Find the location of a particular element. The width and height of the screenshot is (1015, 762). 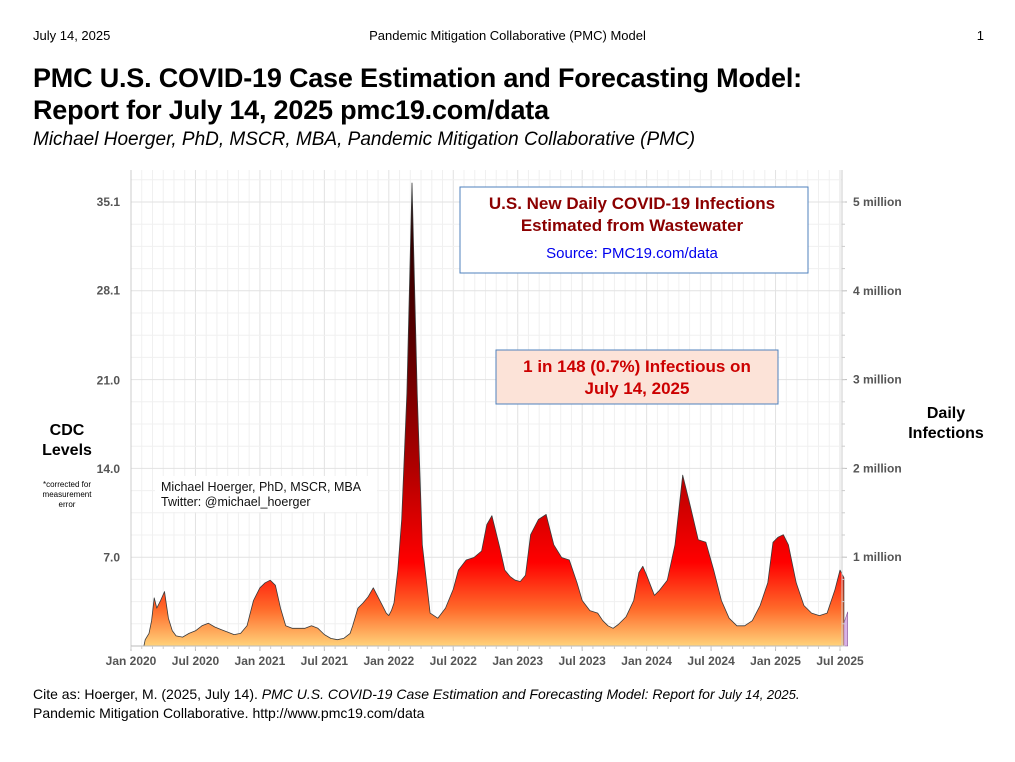

x-tick-label: Jul 2024 is located at coordinates (711, 661).